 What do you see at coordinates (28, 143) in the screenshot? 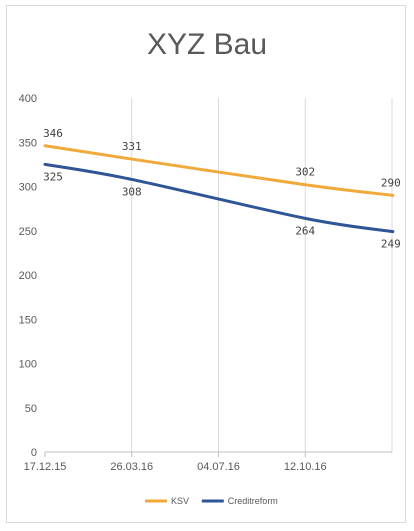
I see `y-tick-label: 350` at bounding box center [28, 143].